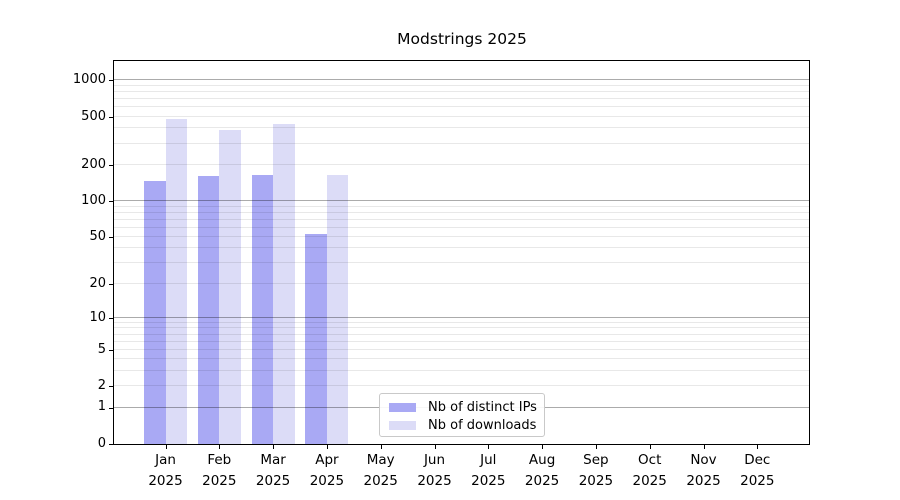  I want to click on x-tick-label-dec: Dec 2025, so click(757, 471).